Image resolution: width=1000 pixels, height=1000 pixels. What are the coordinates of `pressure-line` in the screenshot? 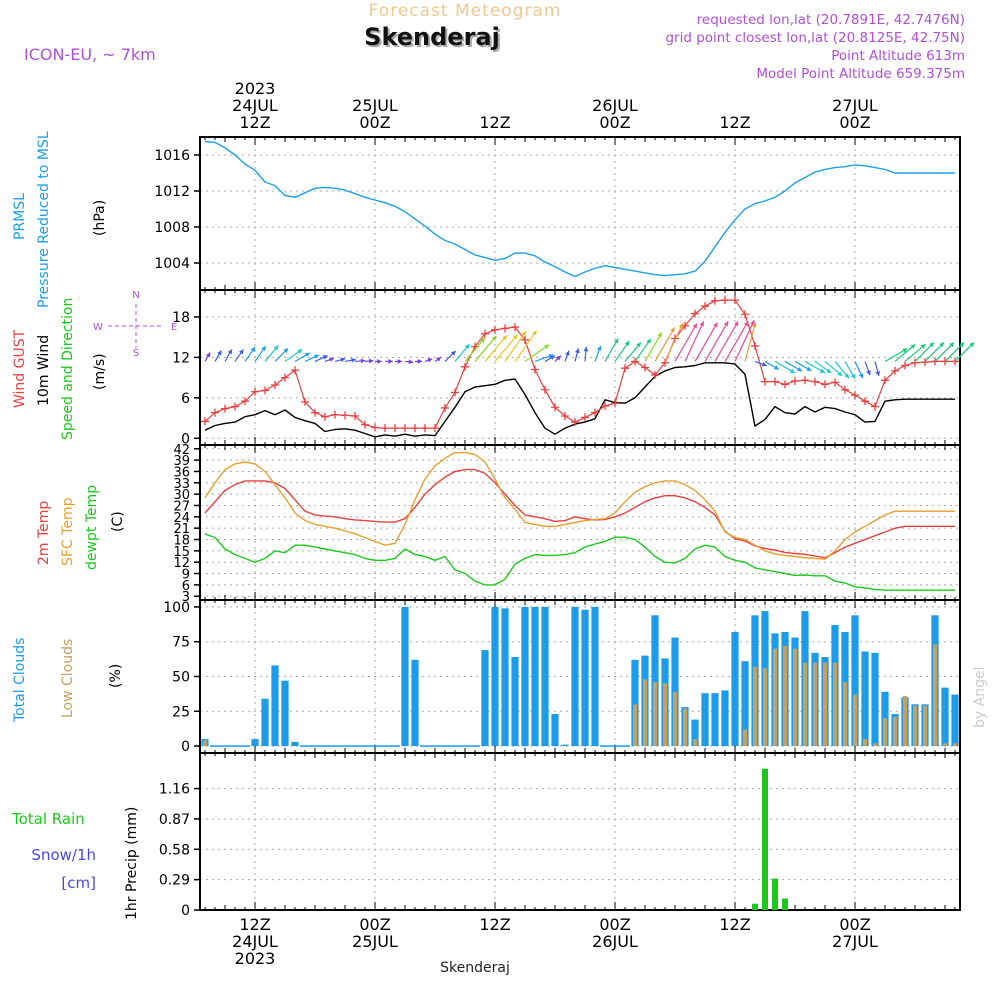 It's located at (579, 209).